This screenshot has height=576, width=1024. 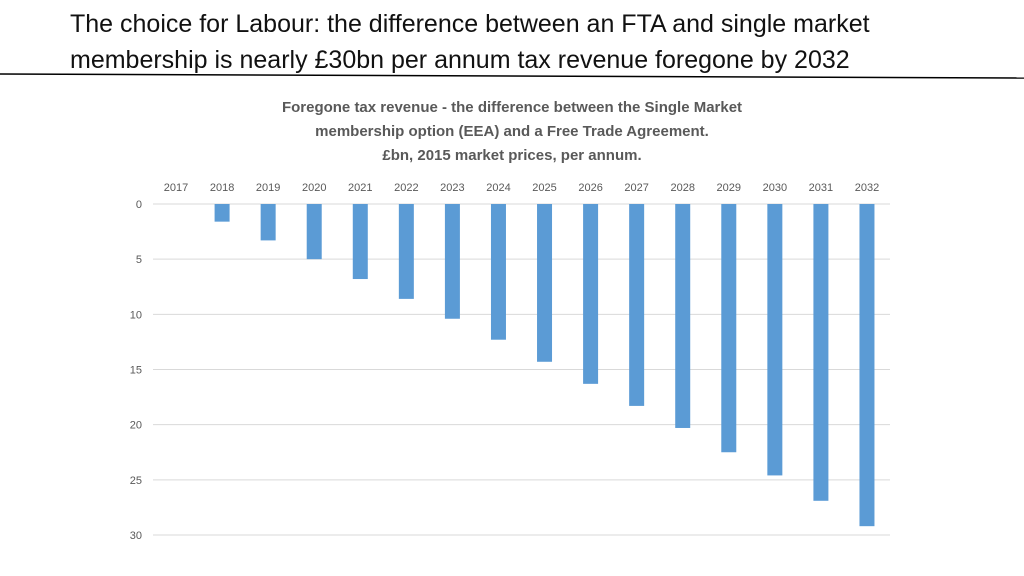 I want to click on bar-2031, so click(x=821, y=352).